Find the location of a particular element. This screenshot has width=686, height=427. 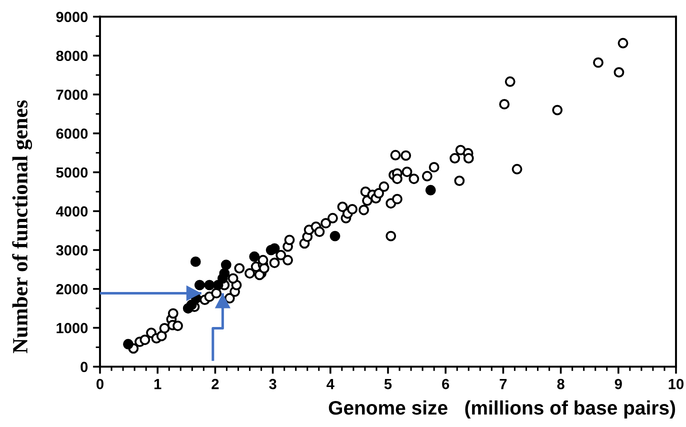

x-tick-label: 6 is located at coordinates (446, 384).